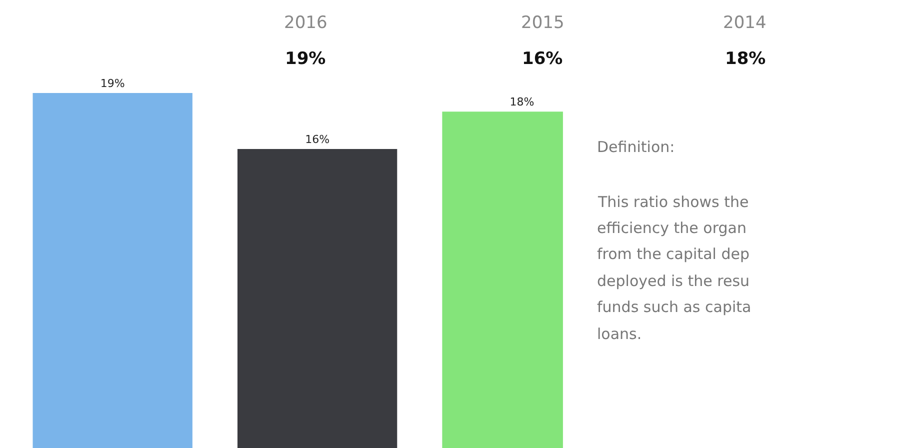 Image resolution: width=908 pixels, height=448 pixels. Describe the element at coordinates (674, 307) in the screenshot. I see `annotation: funds such as capita` at that location.